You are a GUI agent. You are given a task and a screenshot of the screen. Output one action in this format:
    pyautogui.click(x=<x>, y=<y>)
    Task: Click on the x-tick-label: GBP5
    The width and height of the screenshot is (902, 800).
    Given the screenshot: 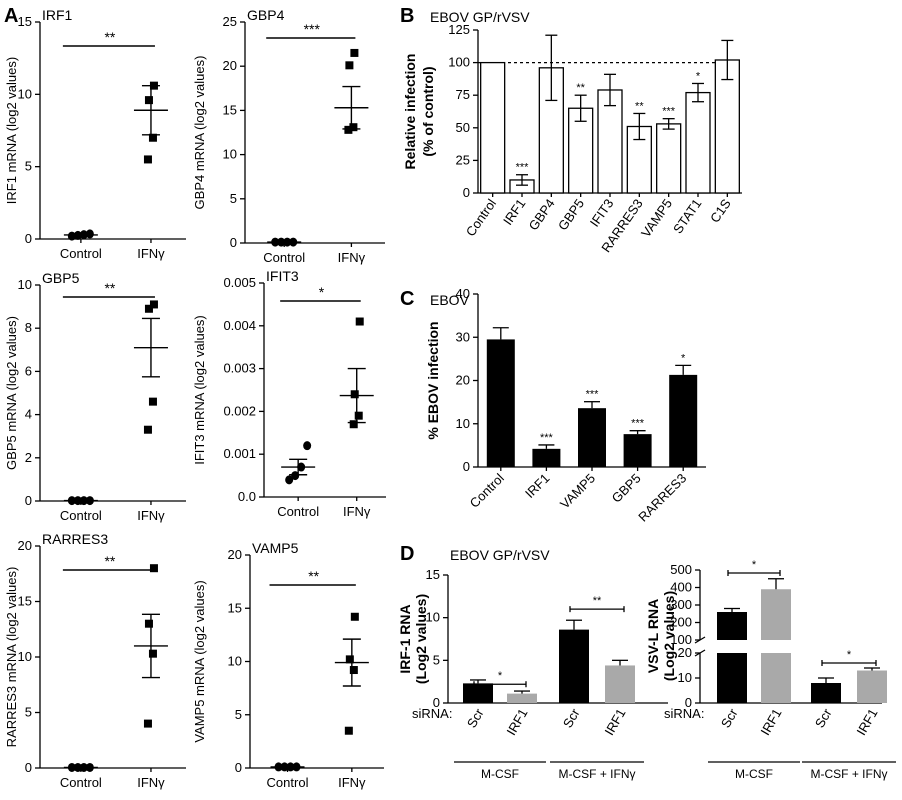 What is the action you would take?
    pyautogui.click(x=626, y=488)
    